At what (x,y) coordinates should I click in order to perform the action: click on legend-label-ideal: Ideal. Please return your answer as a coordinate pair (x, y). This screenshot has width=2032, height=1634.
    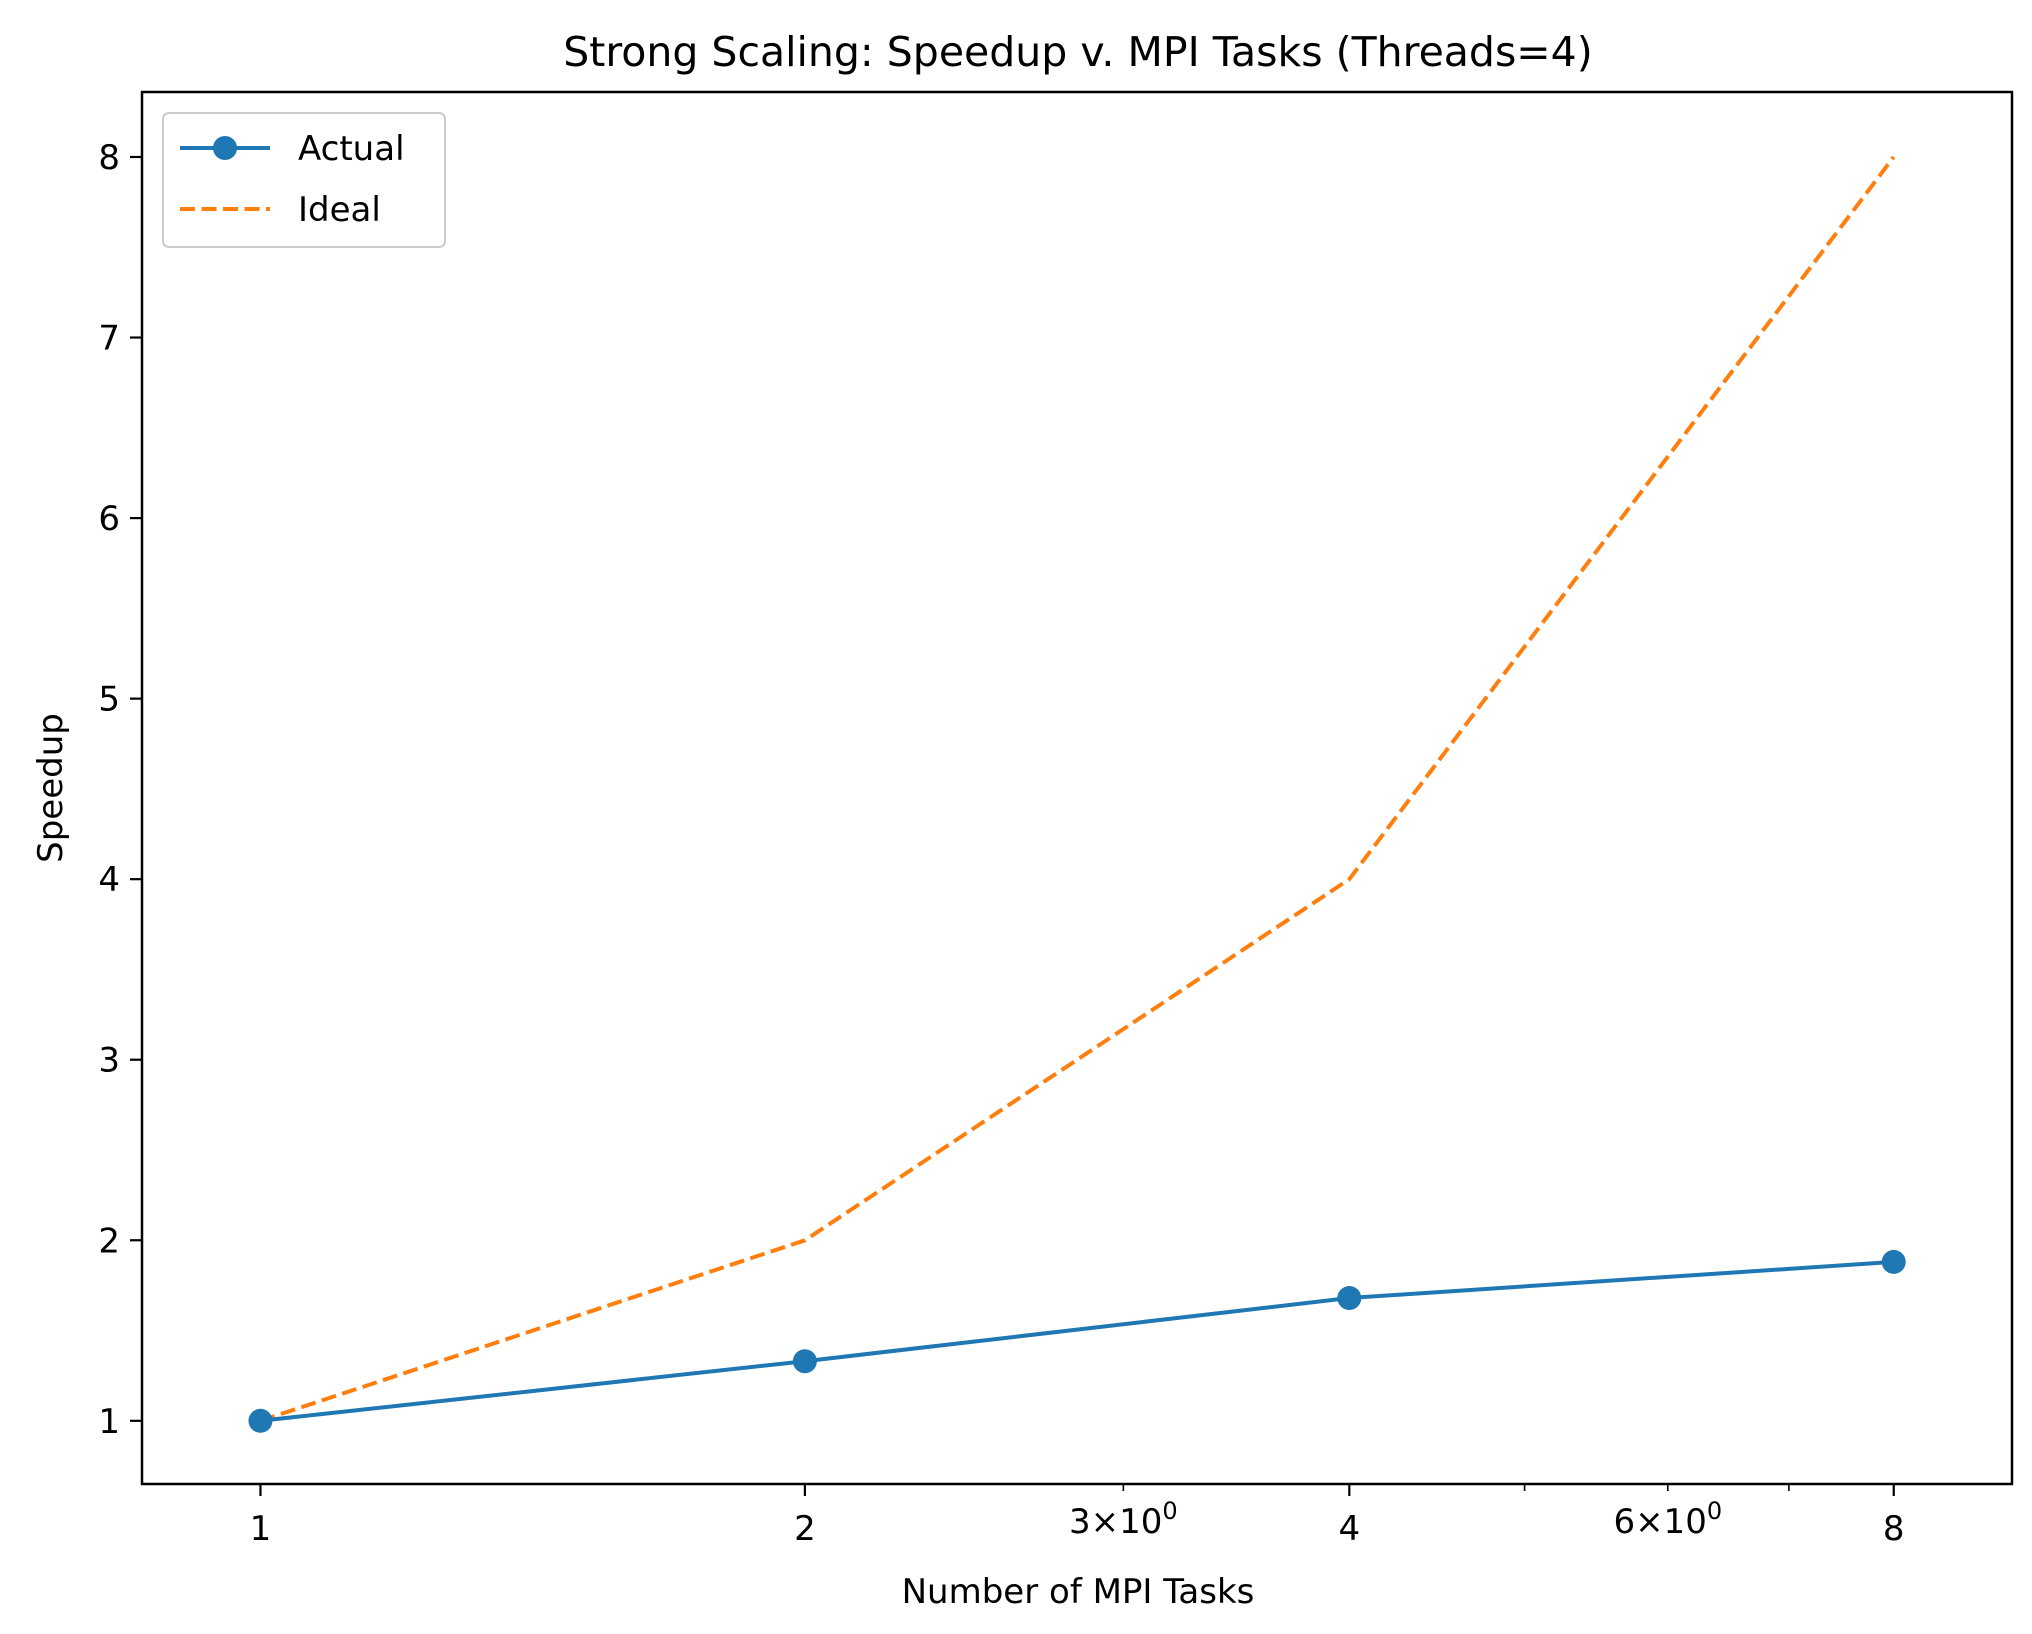
    Looking at the image, I should click on (339, 210).